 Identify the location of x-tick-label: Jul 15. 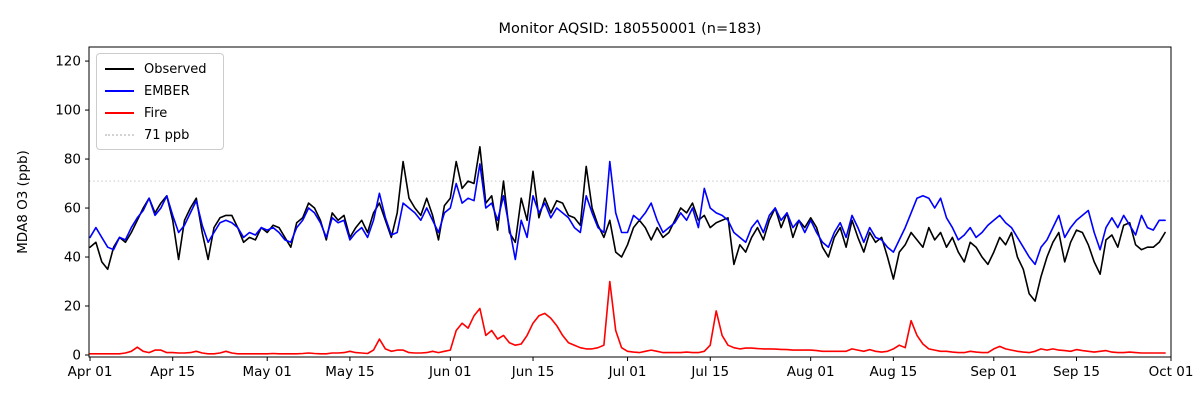
(709, 372).